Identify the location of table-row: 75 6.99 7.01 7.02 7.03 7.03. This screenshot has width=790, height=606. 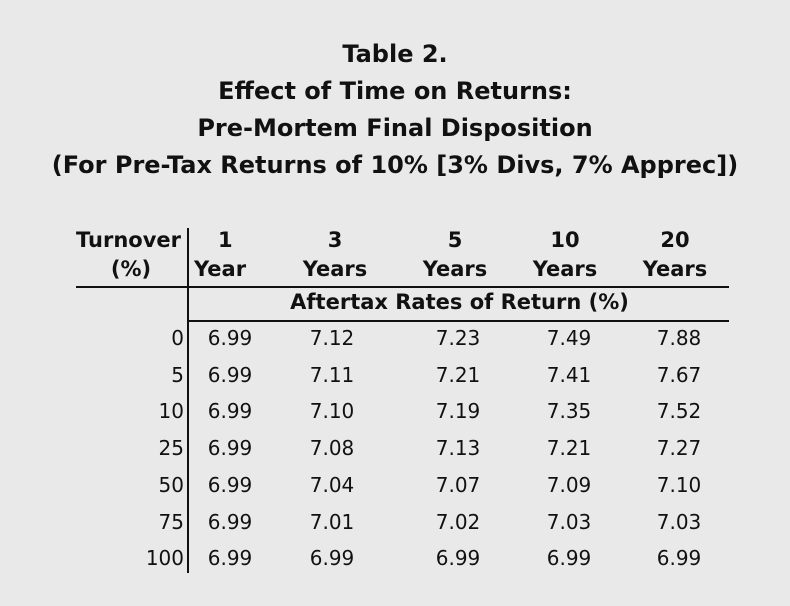
(402, 525).